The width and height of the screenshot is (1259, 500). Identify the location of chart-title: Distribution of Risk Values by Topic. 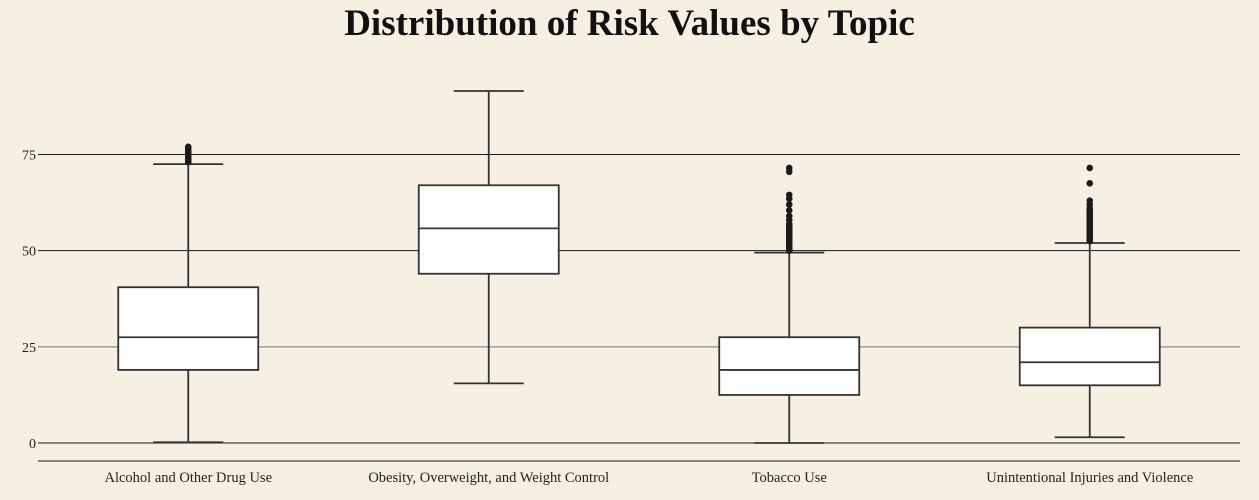
(629, 23).